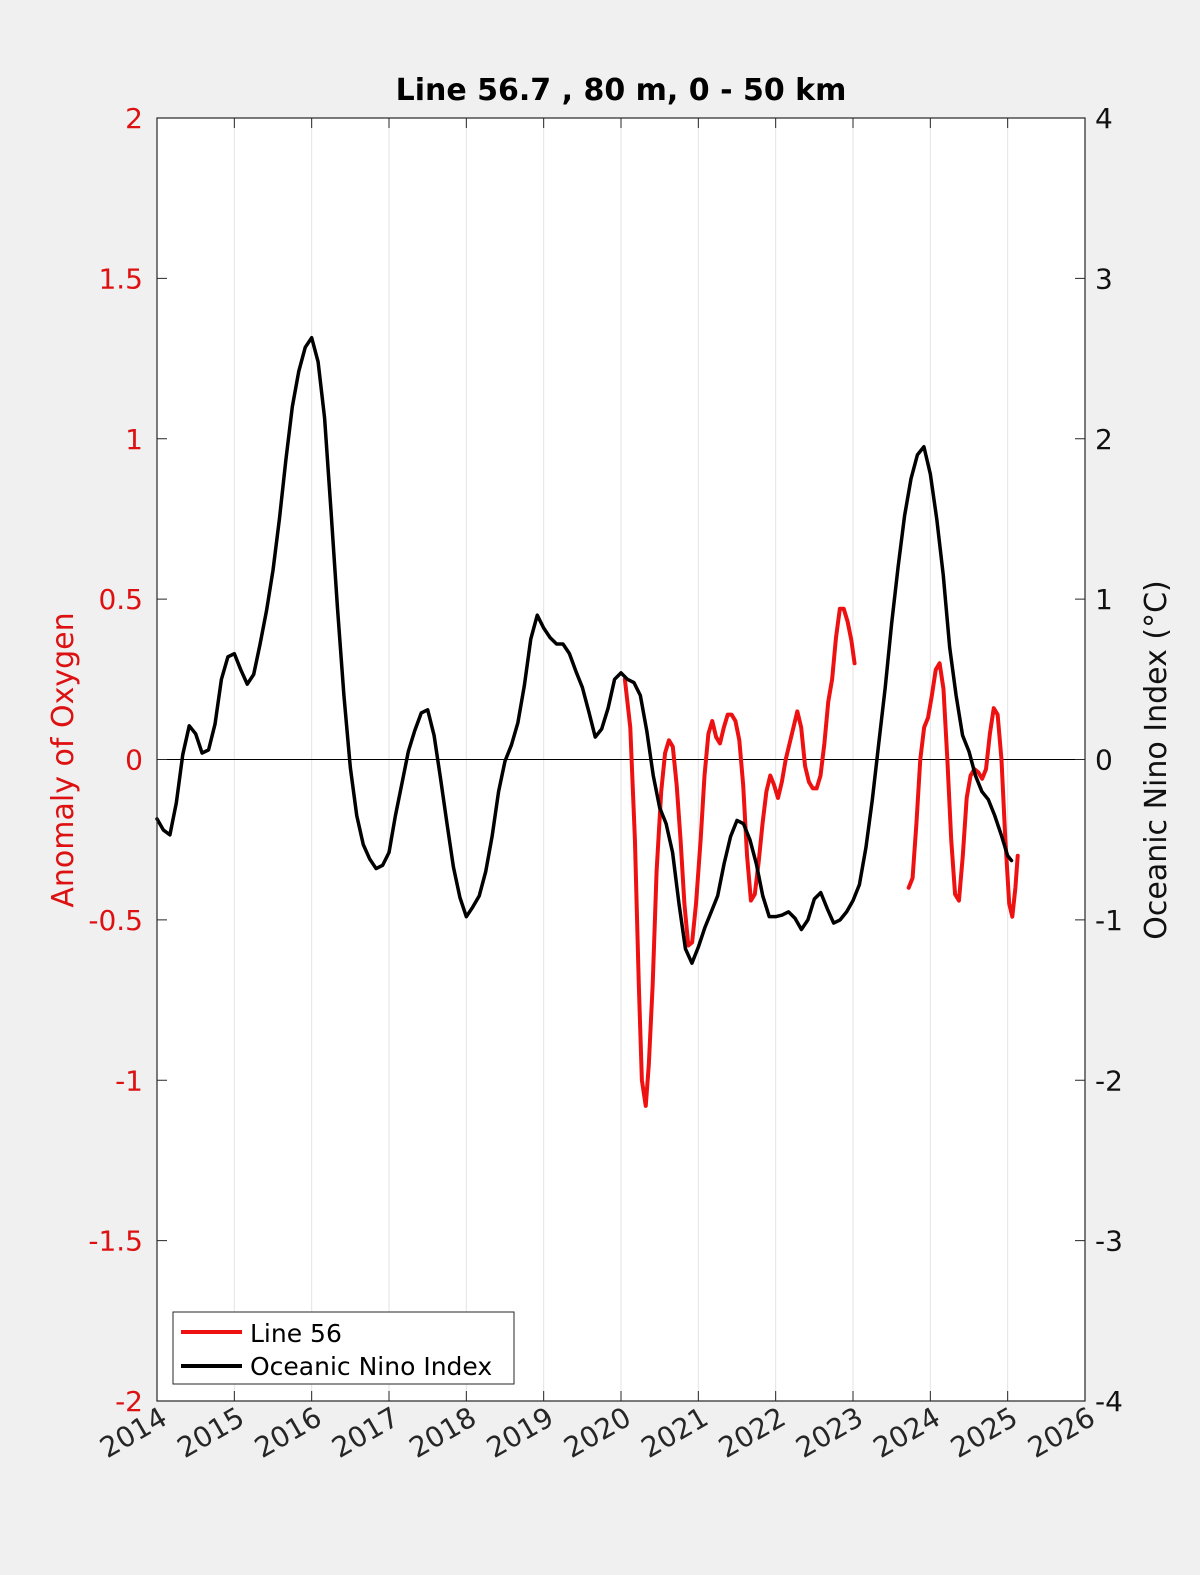 The height and width of the screenshot is (1575, 1200). I want to click on y-axis-right: -4 -3 -2 -1 0 1 2 3 4, so click(1099, 760).